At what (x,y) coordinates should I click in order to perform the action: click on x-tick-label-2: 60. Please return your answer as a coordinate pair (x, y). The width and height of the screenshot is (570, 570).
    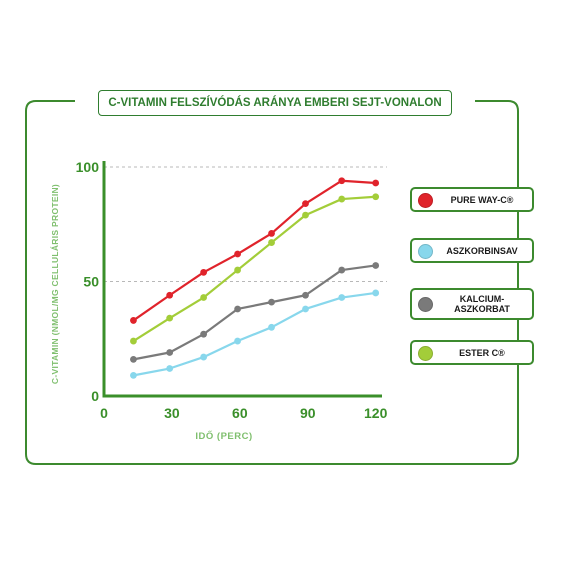
    Looking at the image, I should click on (240, 413).